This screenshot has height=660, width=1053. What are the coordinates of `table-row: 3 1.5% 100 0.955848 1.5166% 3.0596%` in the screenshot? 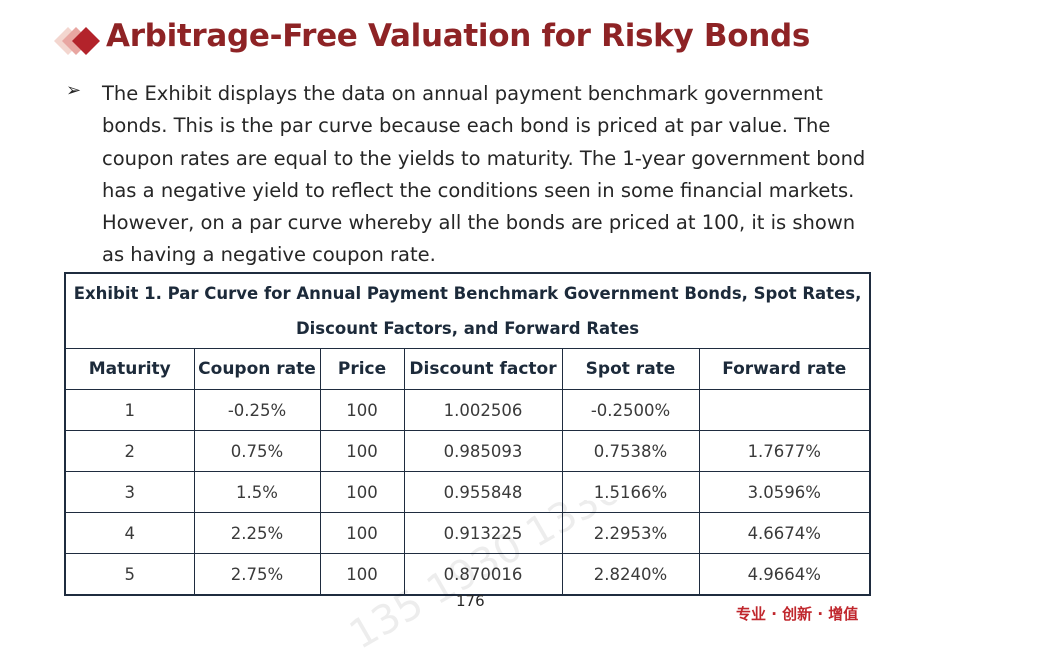 It's located at (467, 492).